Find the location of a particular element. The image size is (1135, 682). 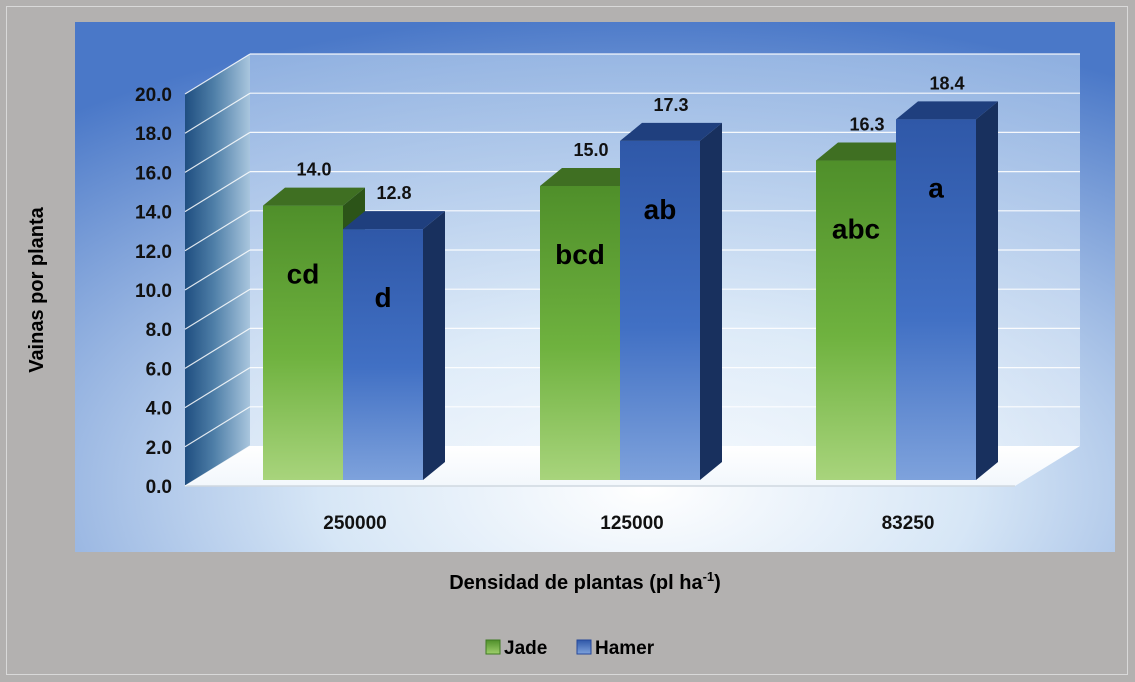

y-tick-label: 18.0 is located at coordinates (153, 134).